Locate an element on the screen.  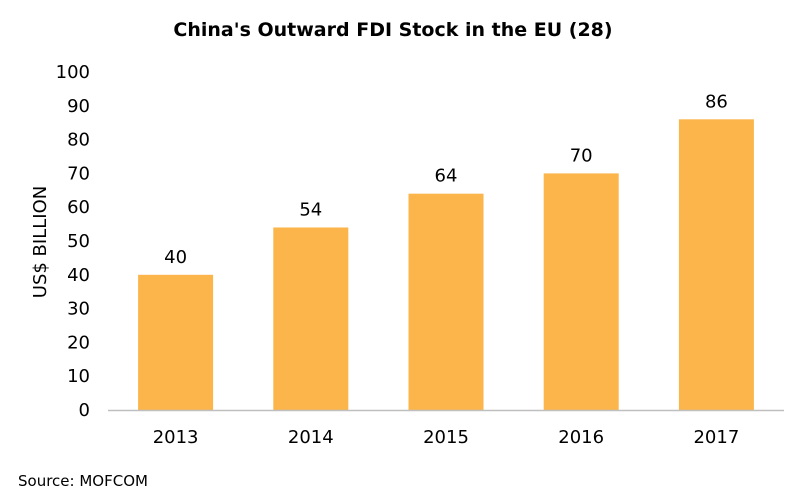
data-label-2015: 64 is located at coordinates (446, 176).